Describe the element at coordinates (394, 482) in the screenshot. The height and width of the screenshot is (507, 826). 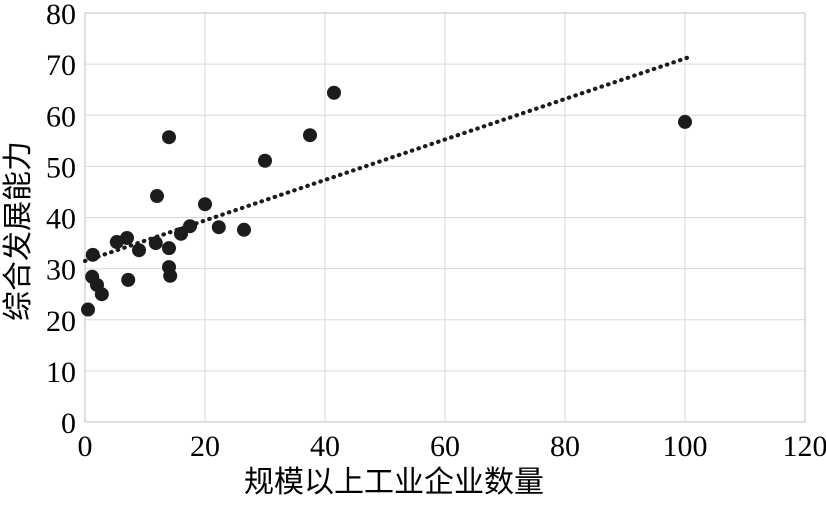
I see `x-axis-title: 规模以上工业企业数量` at that location.